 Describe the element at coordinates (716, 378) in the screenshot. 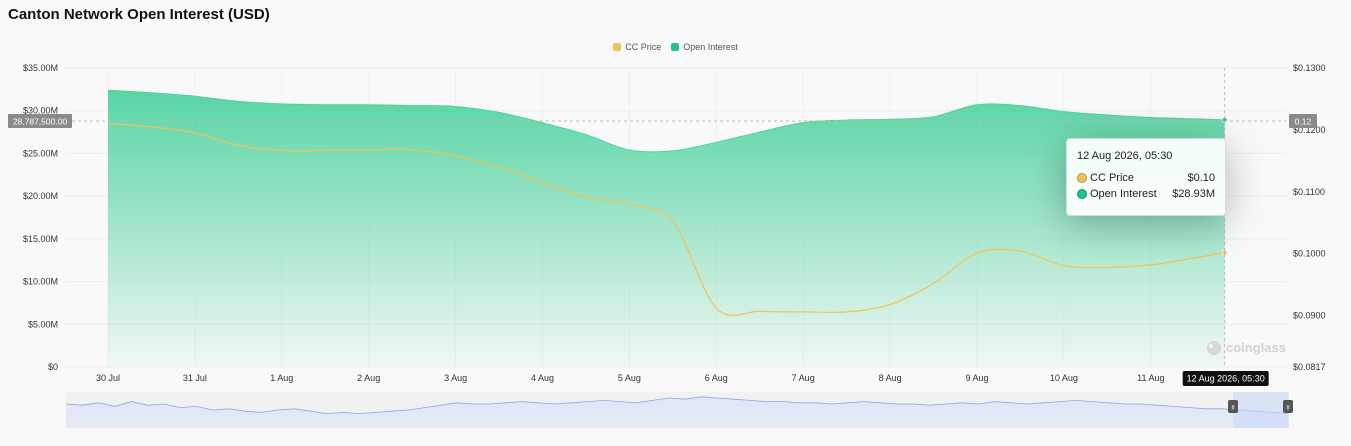

I see `x-tick-label: 6 Aug` at that location.